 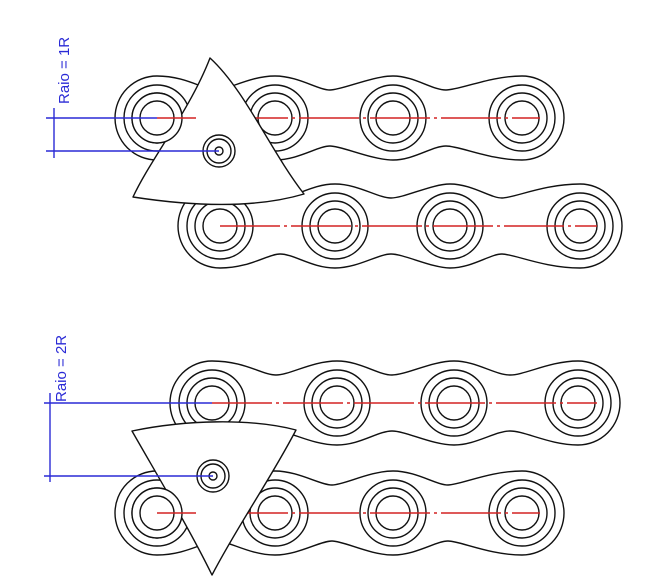 I want to click on dimension-fig2: Raio = 2R, so click(x=128, y=408).